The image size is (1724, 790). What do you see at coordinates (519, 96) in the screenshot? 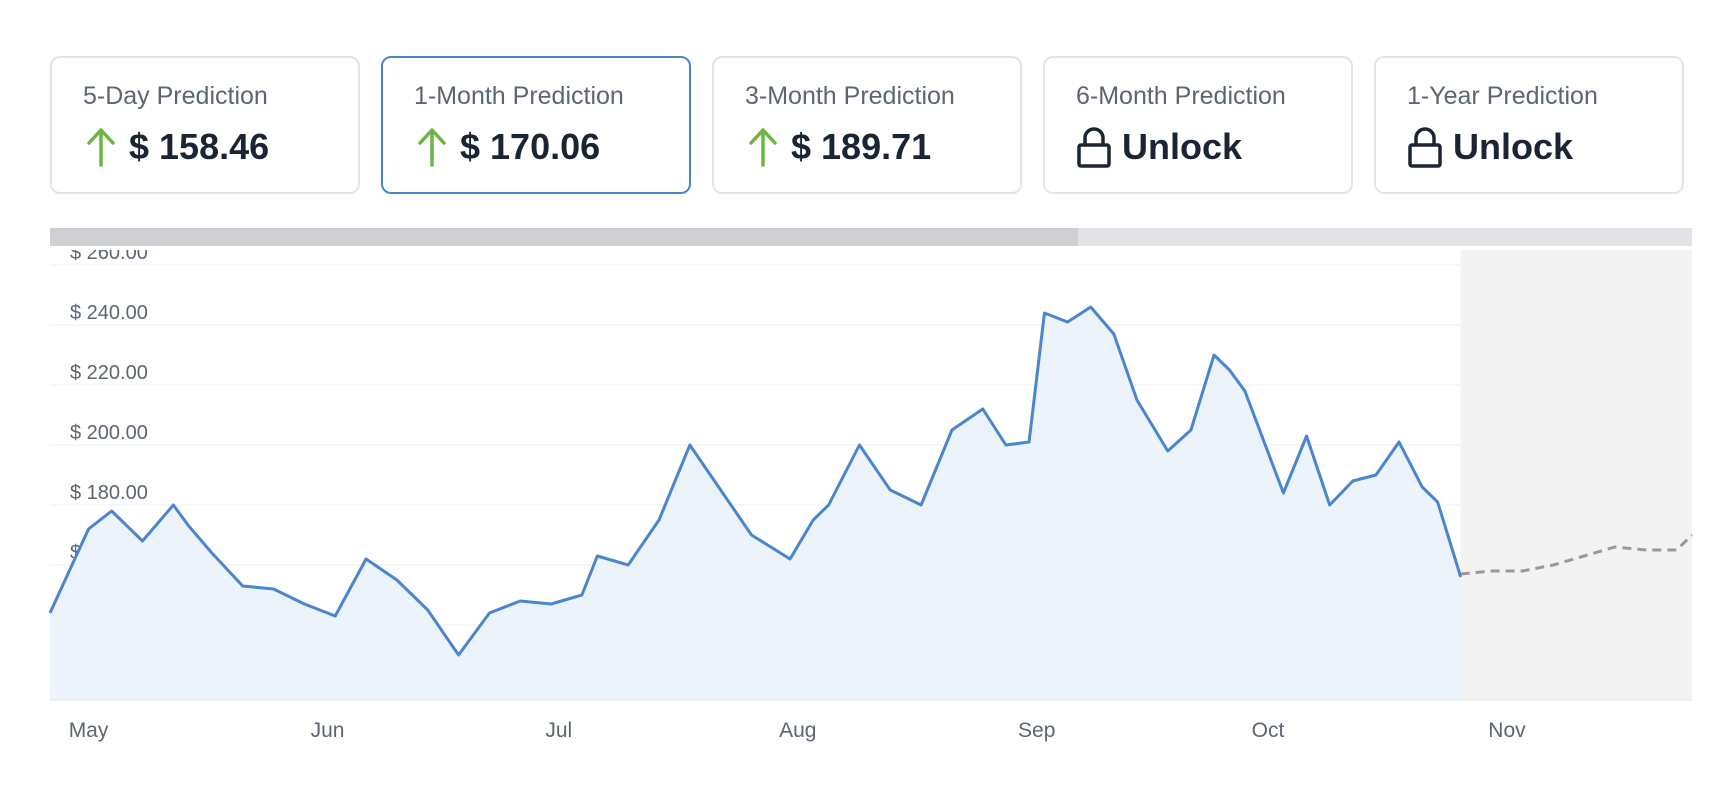
I see `card-label: 1-Month Prediction` at bounding box center [519, 96].